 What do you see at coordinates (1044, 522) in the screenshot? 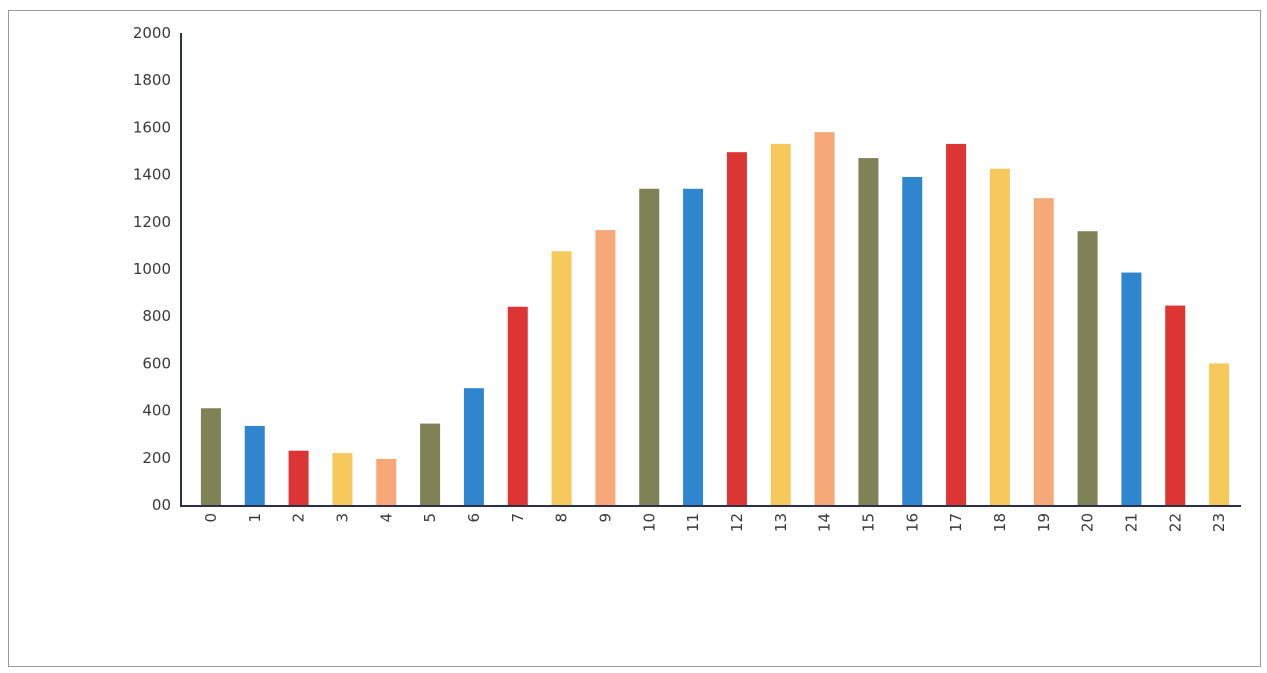
I see `x-tick-label: 19` at bounding box center [1044, 522].